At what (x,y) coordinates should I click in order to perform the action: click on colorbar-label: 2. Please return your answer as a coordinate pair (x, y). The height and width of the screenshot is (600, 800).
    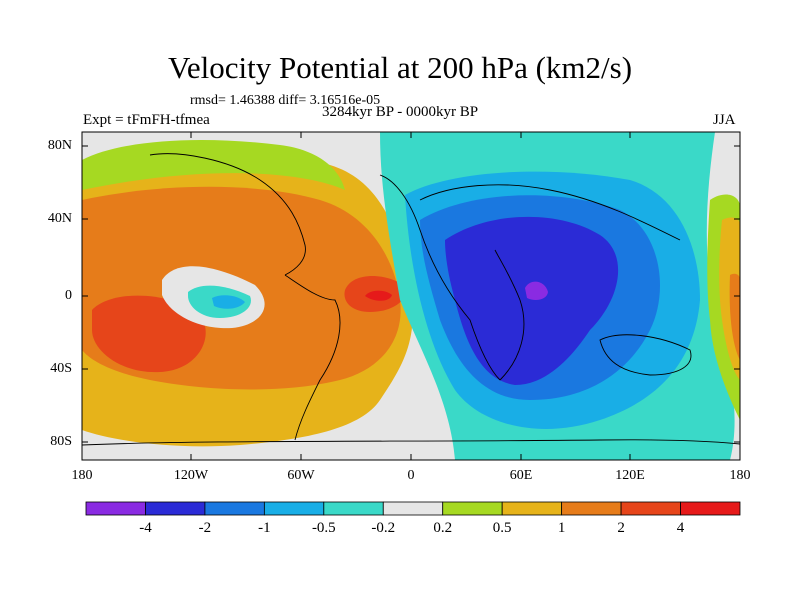
    Looking at the image, I should click on (621, 528).